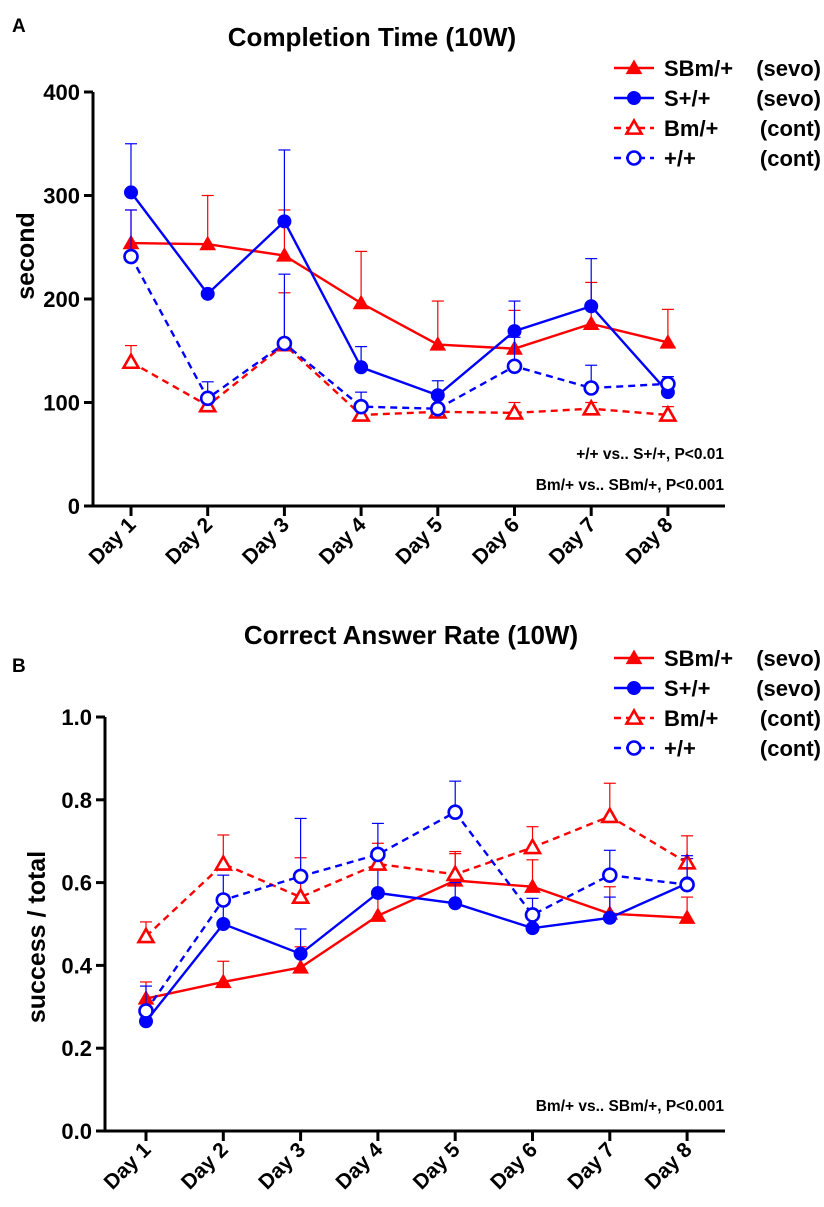 The height and width of the screenshot is (1207, 824). I want to click on y-tick-label: 400, so click(61, 92).